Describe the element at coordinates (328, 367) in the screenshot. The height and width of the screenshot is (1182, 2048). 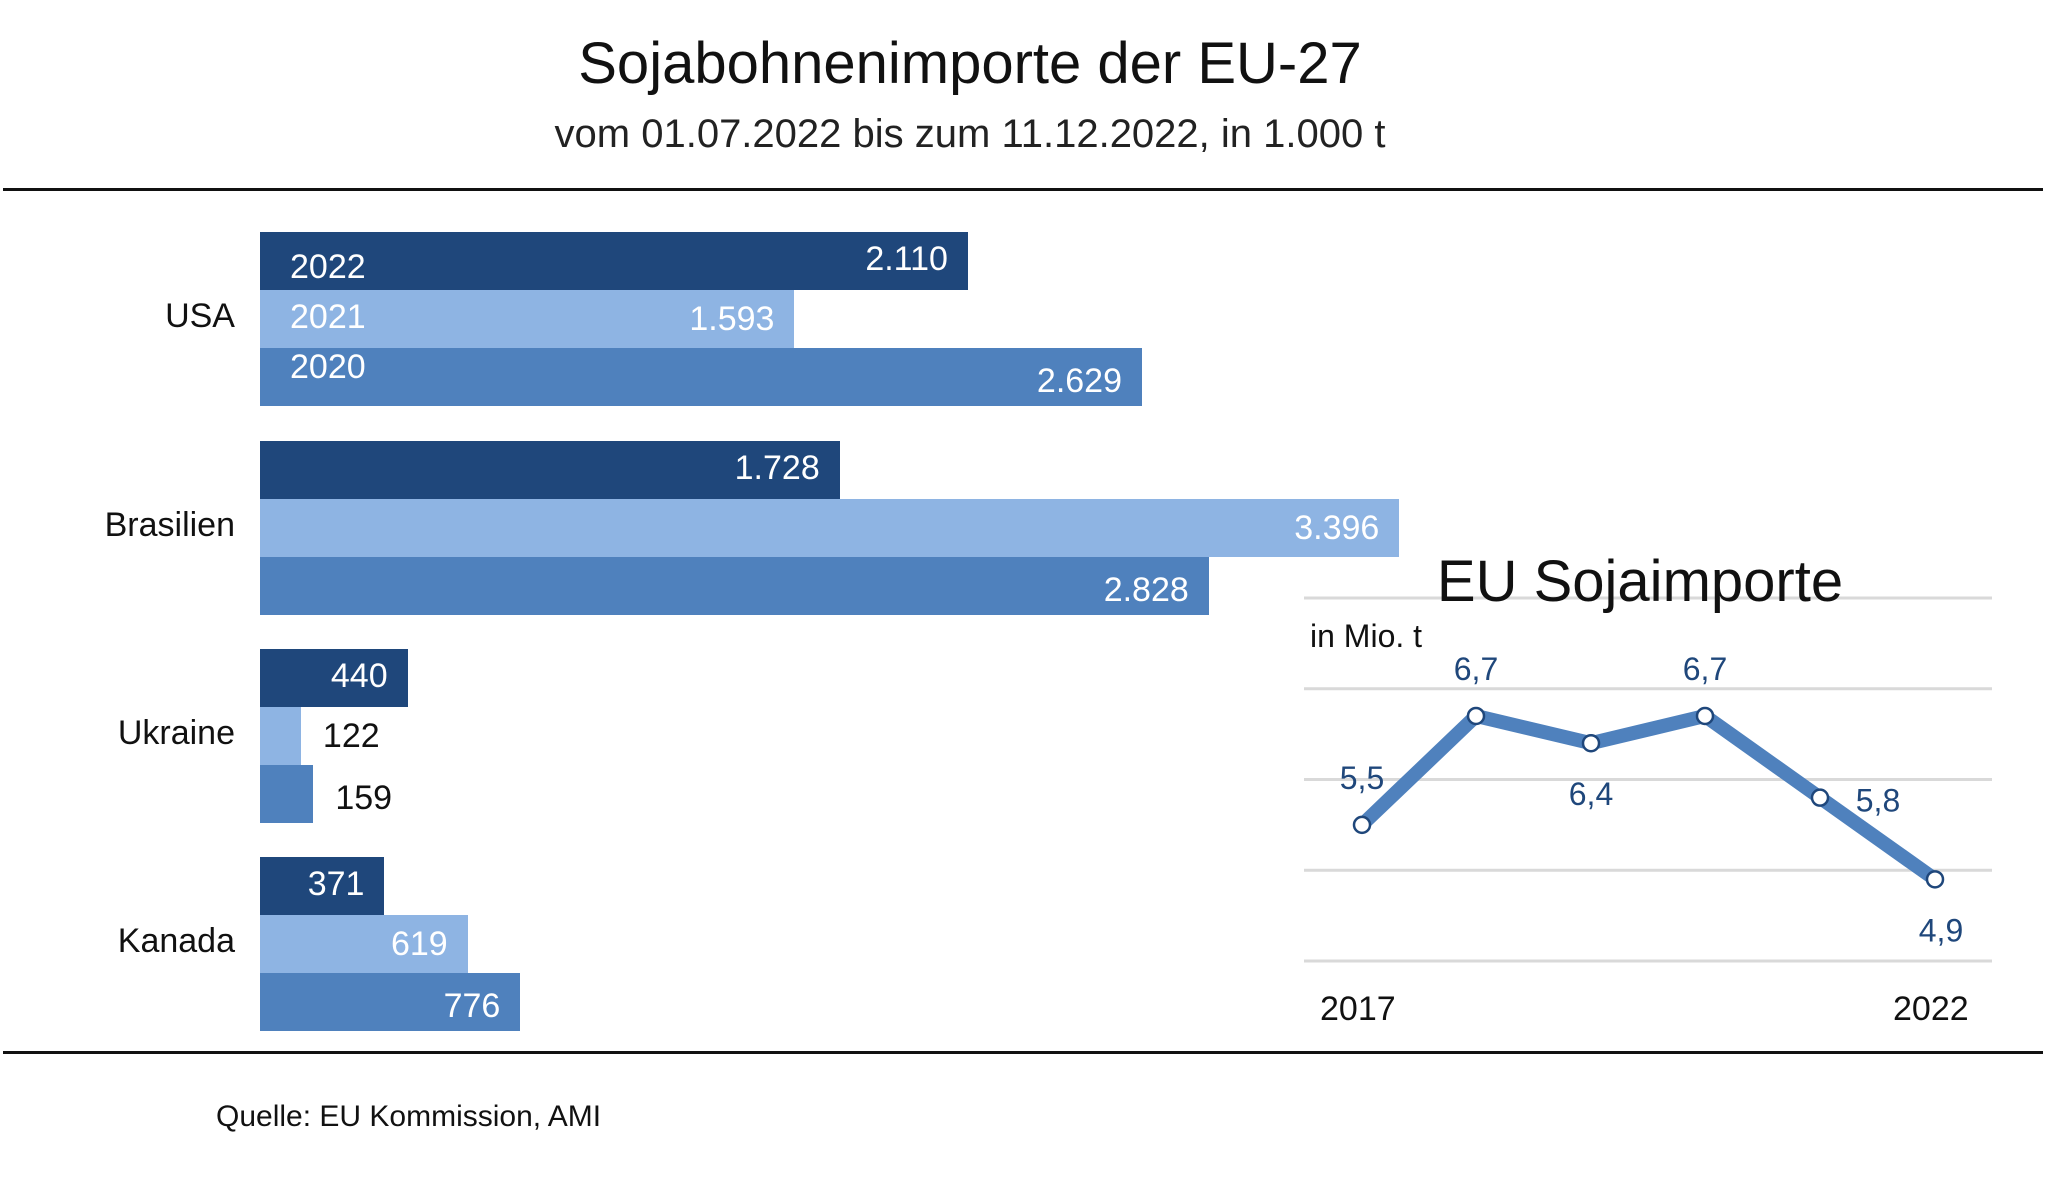
I see `legend-year-label: 2020` at that location.